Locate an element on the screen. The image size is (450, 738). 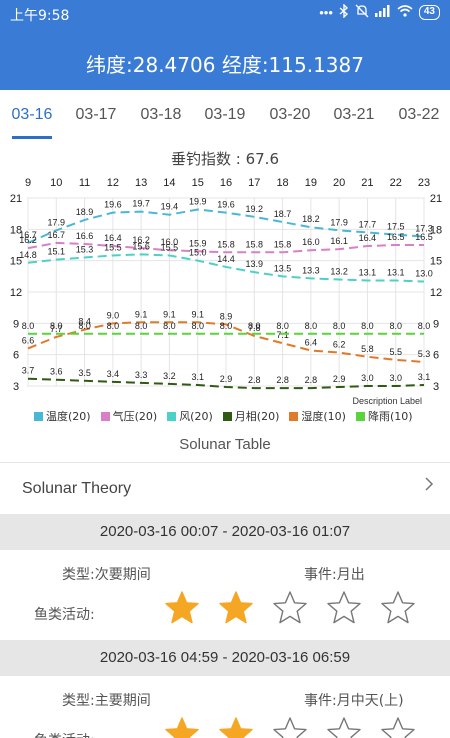
data-label: 17.7 is located at coordinates (368, 224).